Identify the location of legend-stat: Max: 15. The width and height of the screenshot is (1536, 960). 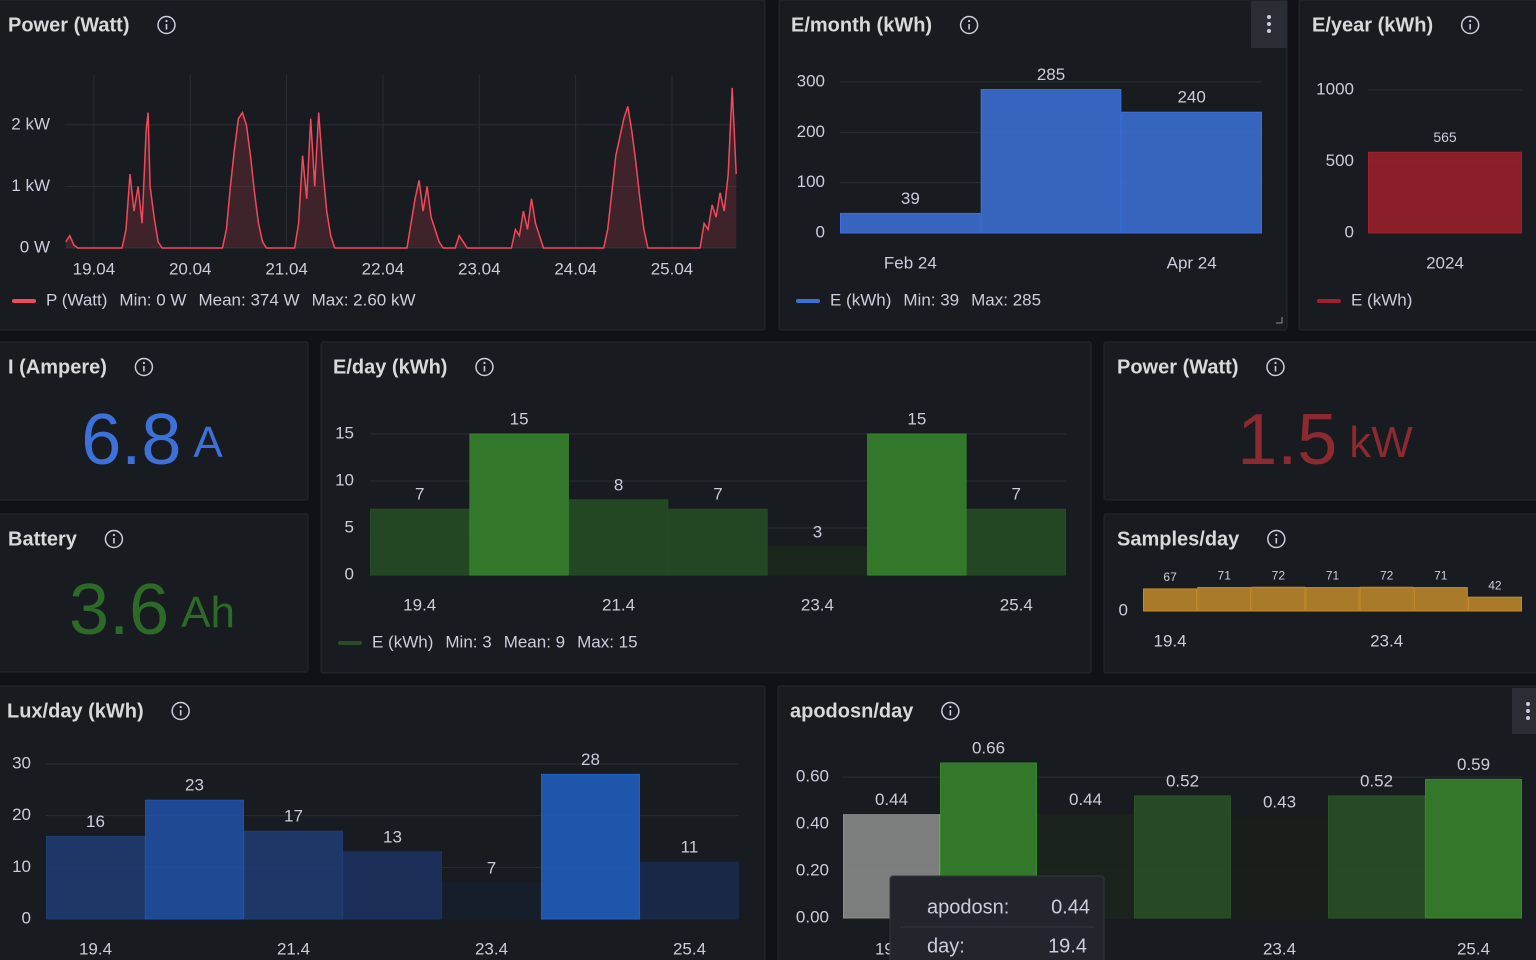
(607, 641).